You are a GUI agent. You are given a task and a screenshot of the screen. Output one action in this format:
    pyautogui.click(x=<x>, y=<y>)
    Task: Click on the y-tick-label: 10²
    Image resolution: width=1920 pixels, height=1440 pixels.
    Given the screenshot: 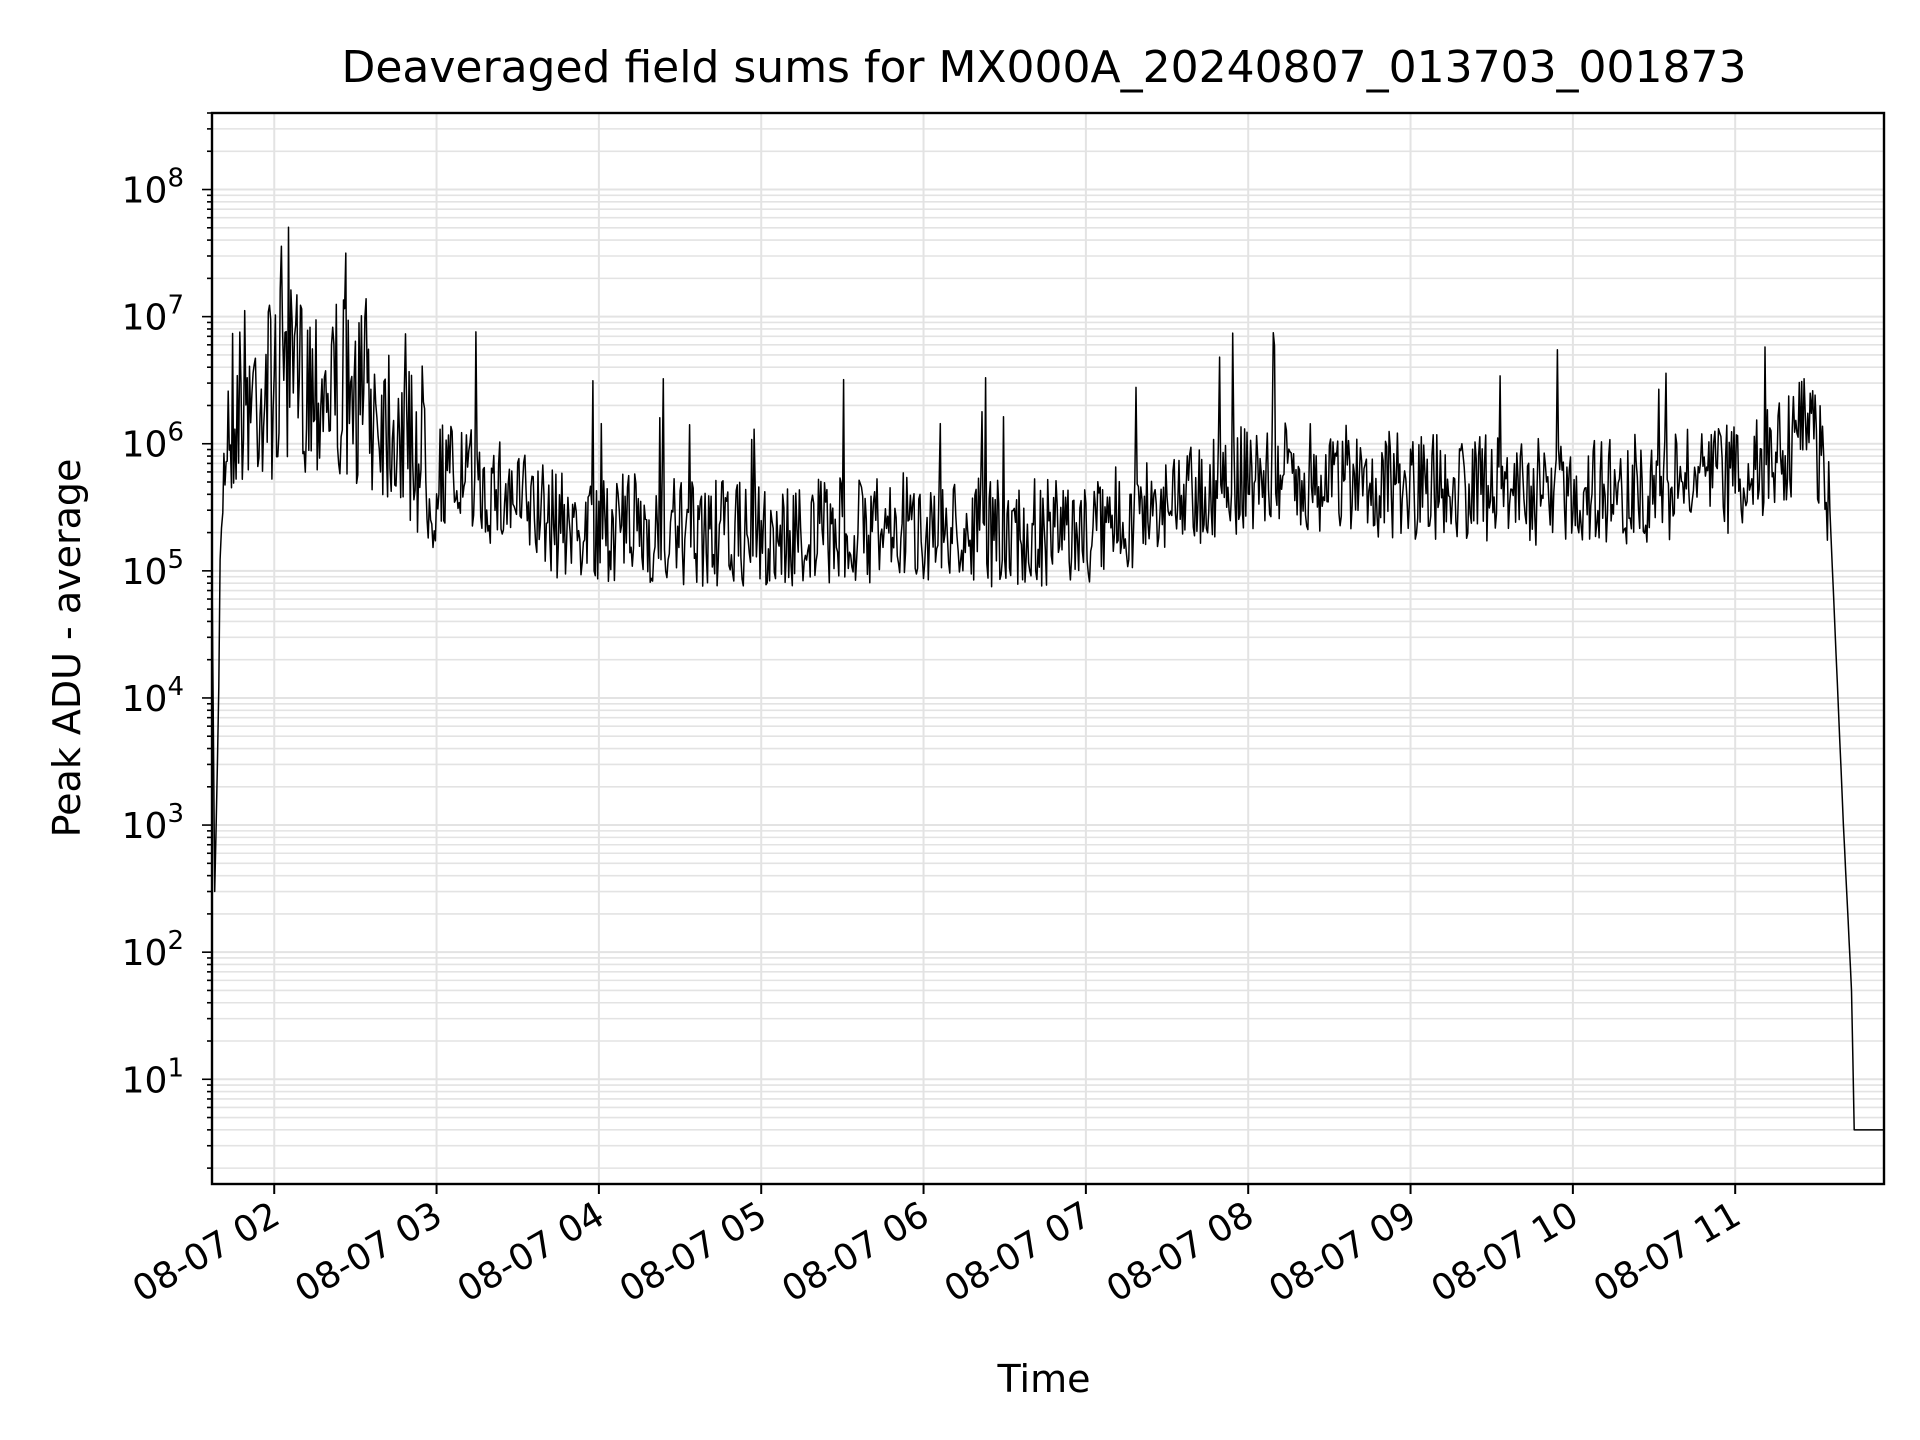 What is the action you would take?
    pyautogui.click(x=153, y=950)
    